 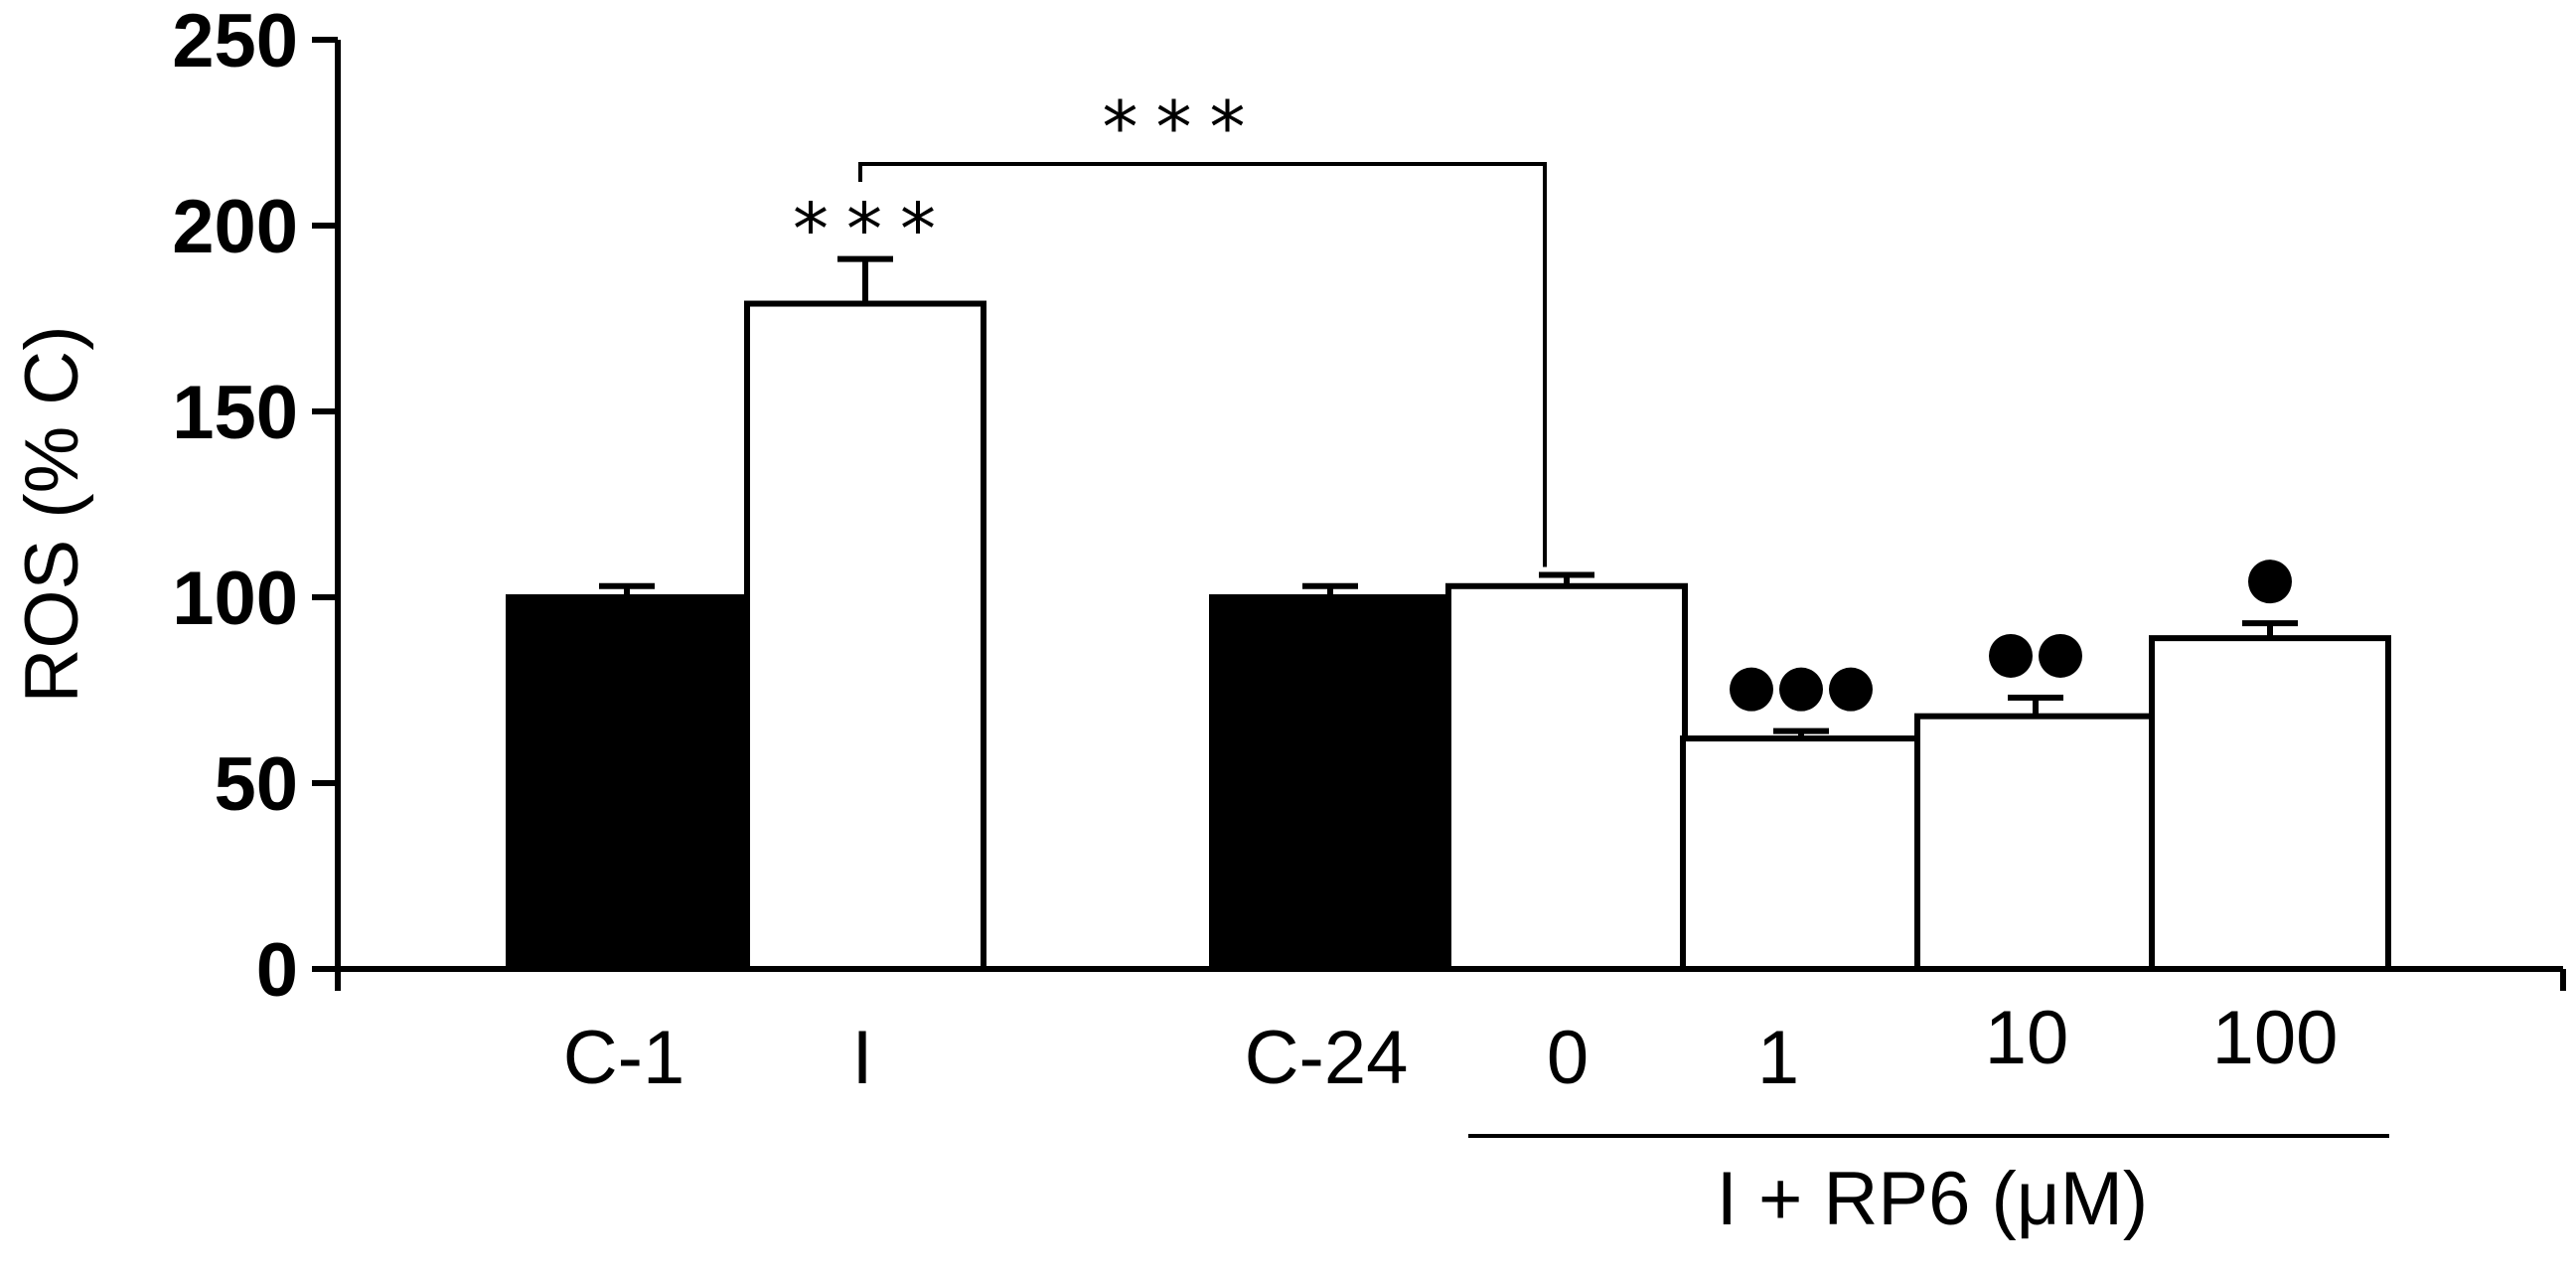 I want to click on y-axis-label: ROS (% C), so click(x=52, y=515).